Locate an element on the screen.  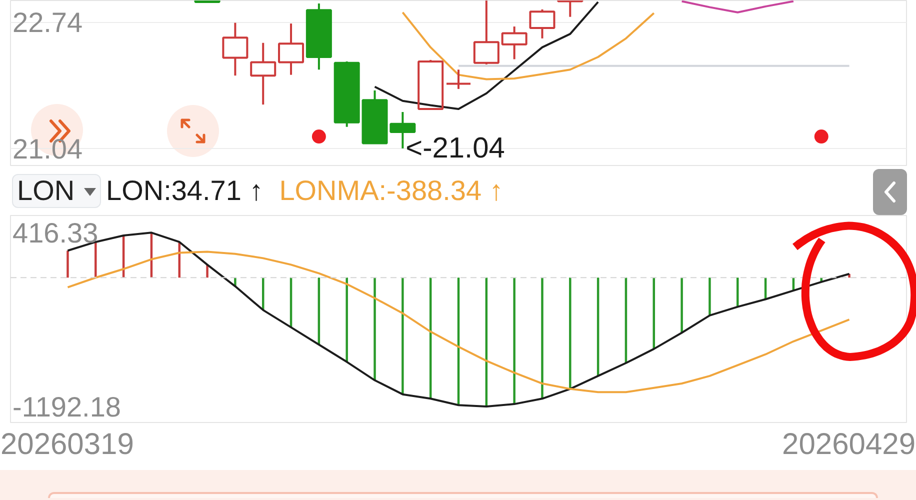
y-tick-label: -1192.18 is located at coordinates (66, 406).